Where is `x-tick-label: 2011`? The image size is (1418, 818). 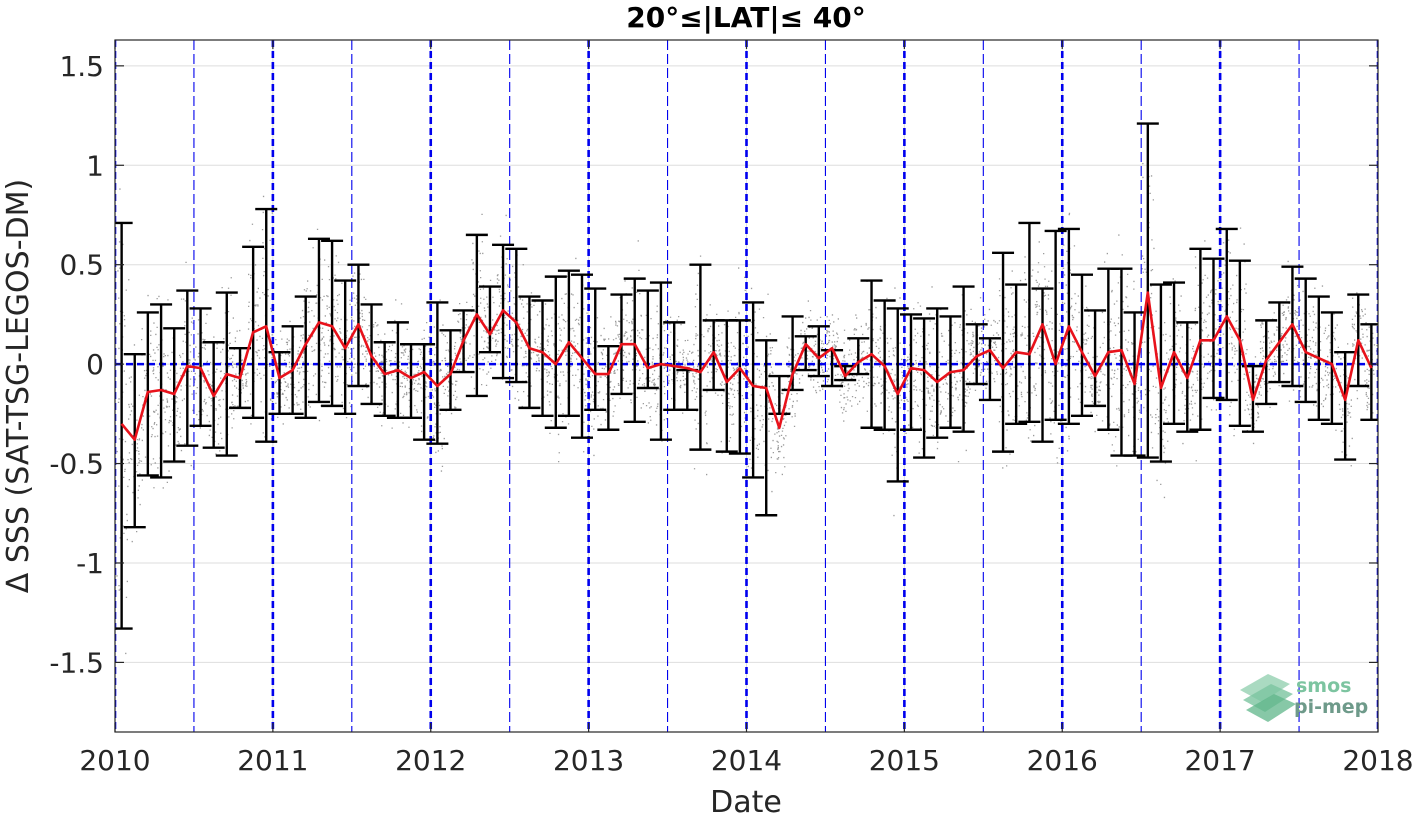 x-tick-label: 2011 is located at coordinates (272, 760).